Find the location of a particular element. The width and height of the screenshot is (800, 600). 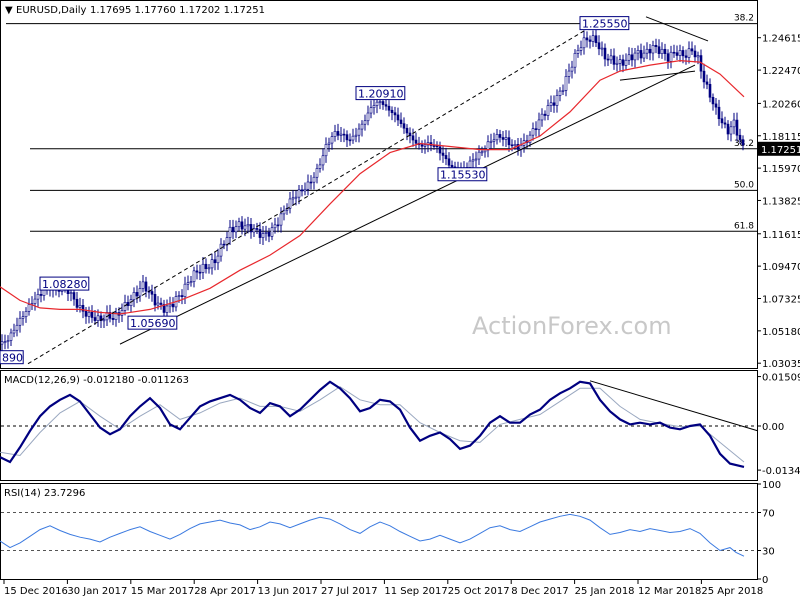

time-axis-label: 13 Jun 2017 is located at coordinates (288, 591).